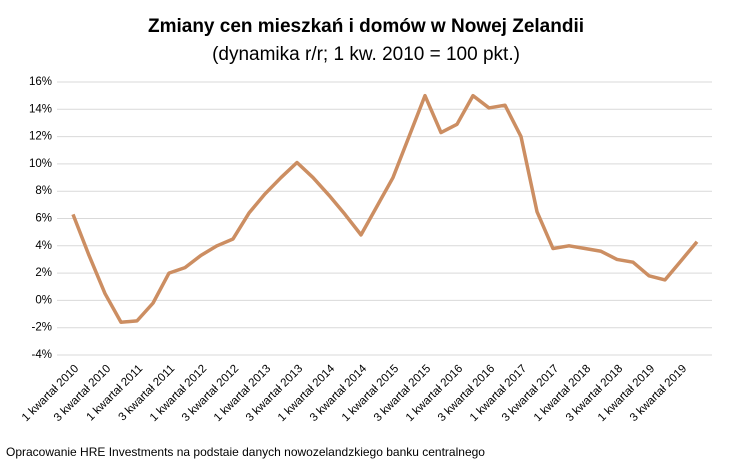 Image resolution: width=732 pixels, height=468 pixels. I want to click on y-tick-label: 10%, so click(40, 164).